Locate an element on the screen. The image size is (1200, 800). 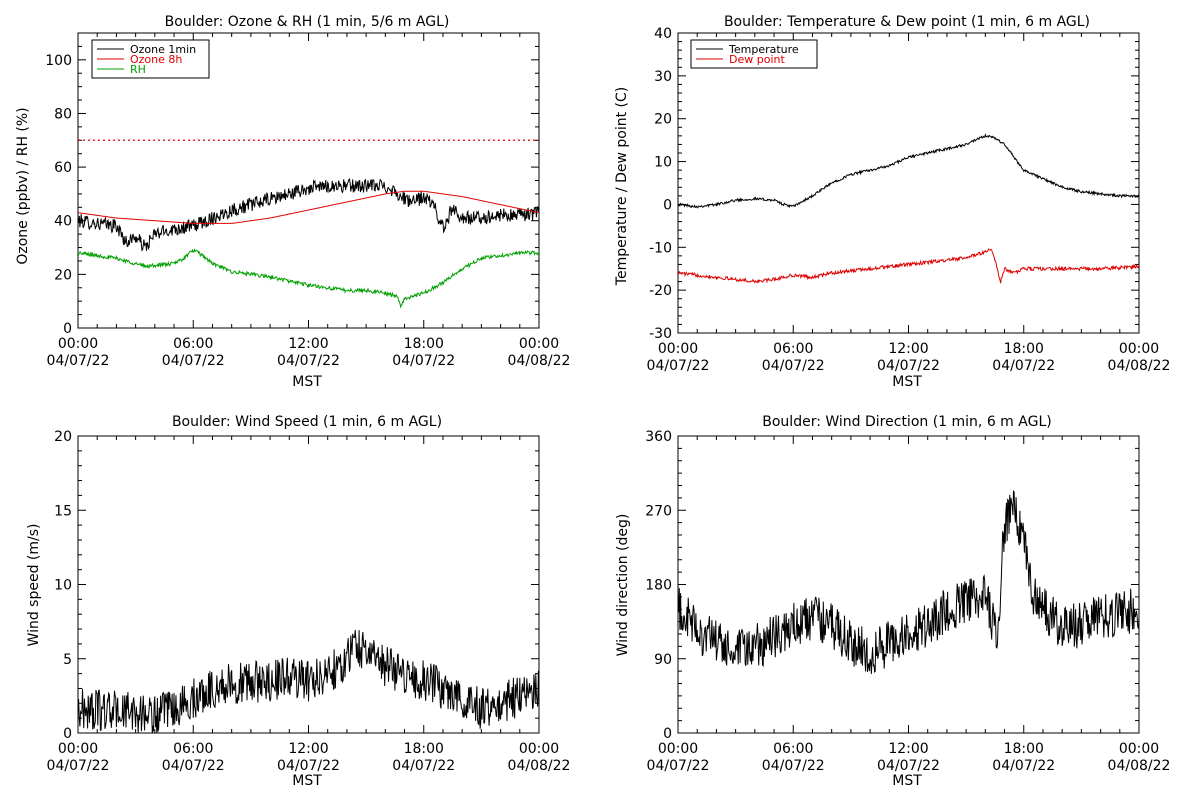
series-ozone-1min is located at coordinates (308, 214).